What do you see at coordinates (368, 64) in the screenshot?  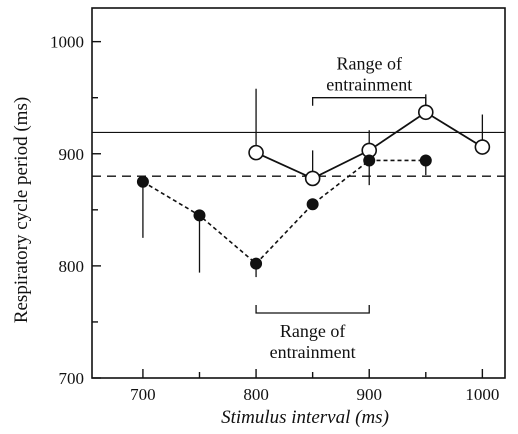 I see `range-annotation-upper-line1: Range of` at bounding box center [368, 64].